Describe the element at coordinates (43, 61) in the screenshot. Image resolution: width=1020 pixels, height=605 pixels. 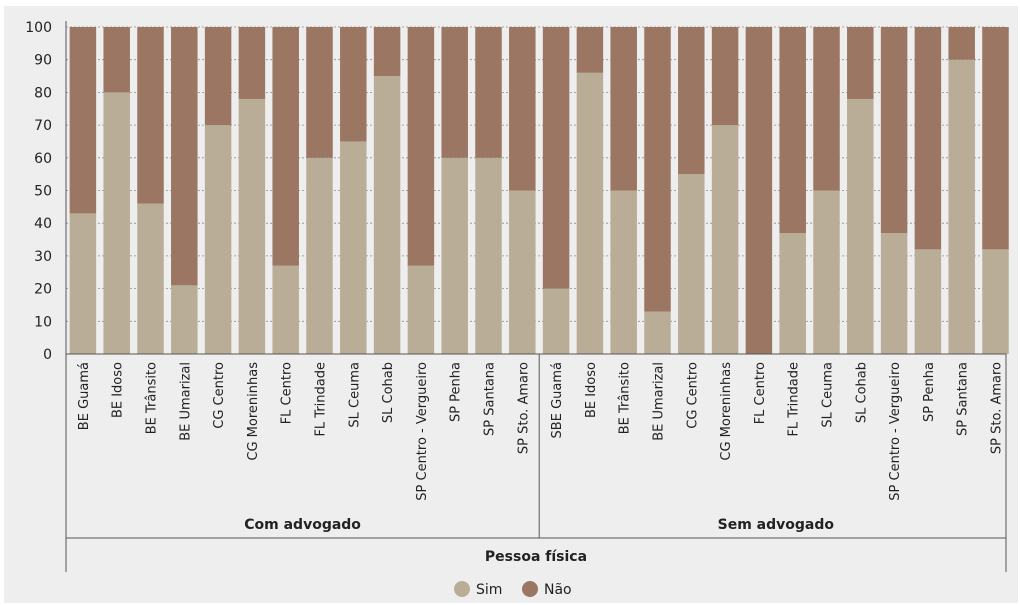
I see `y-tick-label: 90` at that location.